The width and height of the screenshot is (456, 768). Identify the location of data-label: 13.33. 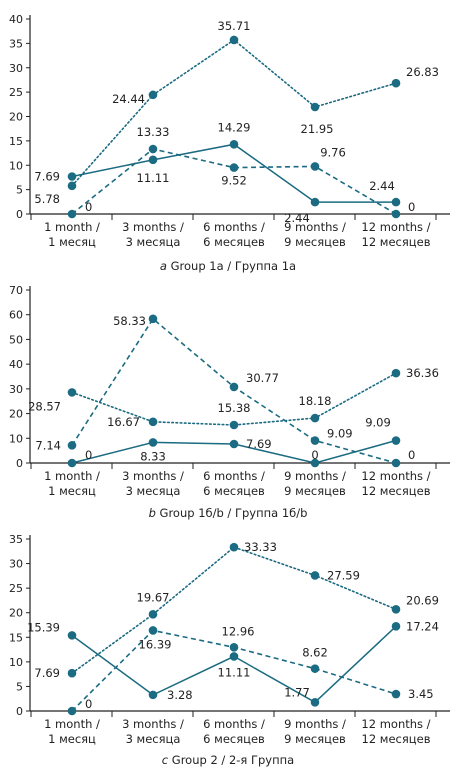
(153, 132).